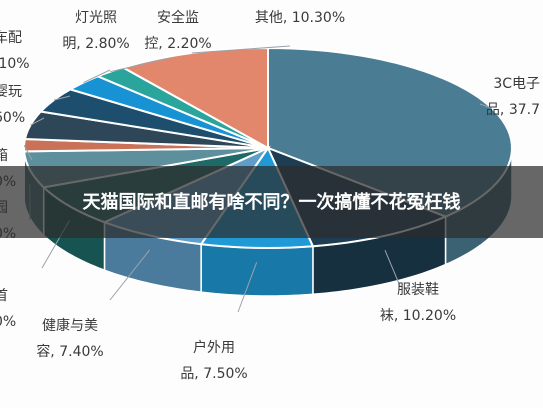  Describe the element at coordinates (213, 360) in the screenshot. I see `data-label-2: 户外用品, 7.50%` at that location.